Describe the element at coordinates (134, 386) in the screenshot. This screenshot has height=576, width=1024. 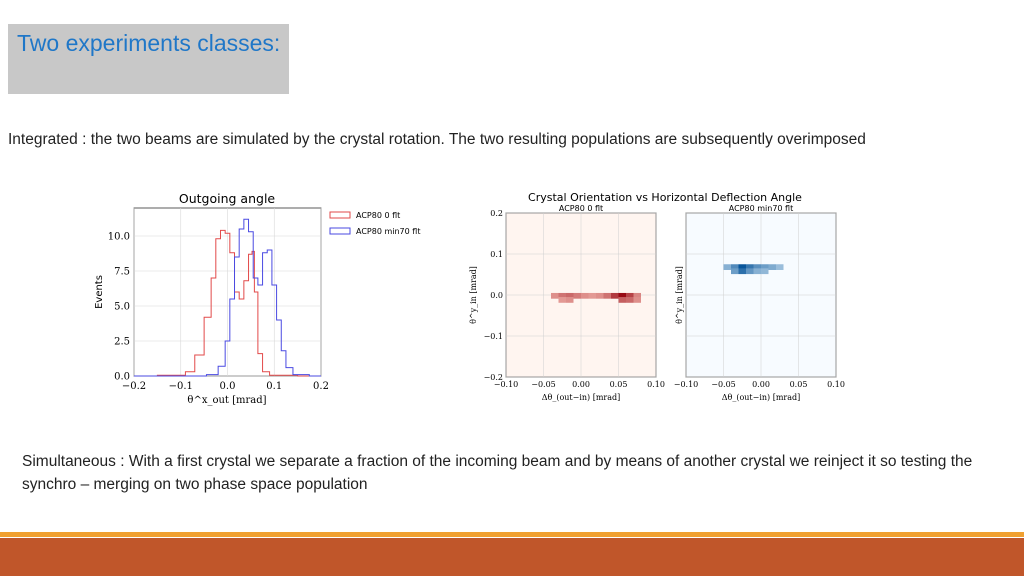
I see `x-tick-label: −0.2` at that location.